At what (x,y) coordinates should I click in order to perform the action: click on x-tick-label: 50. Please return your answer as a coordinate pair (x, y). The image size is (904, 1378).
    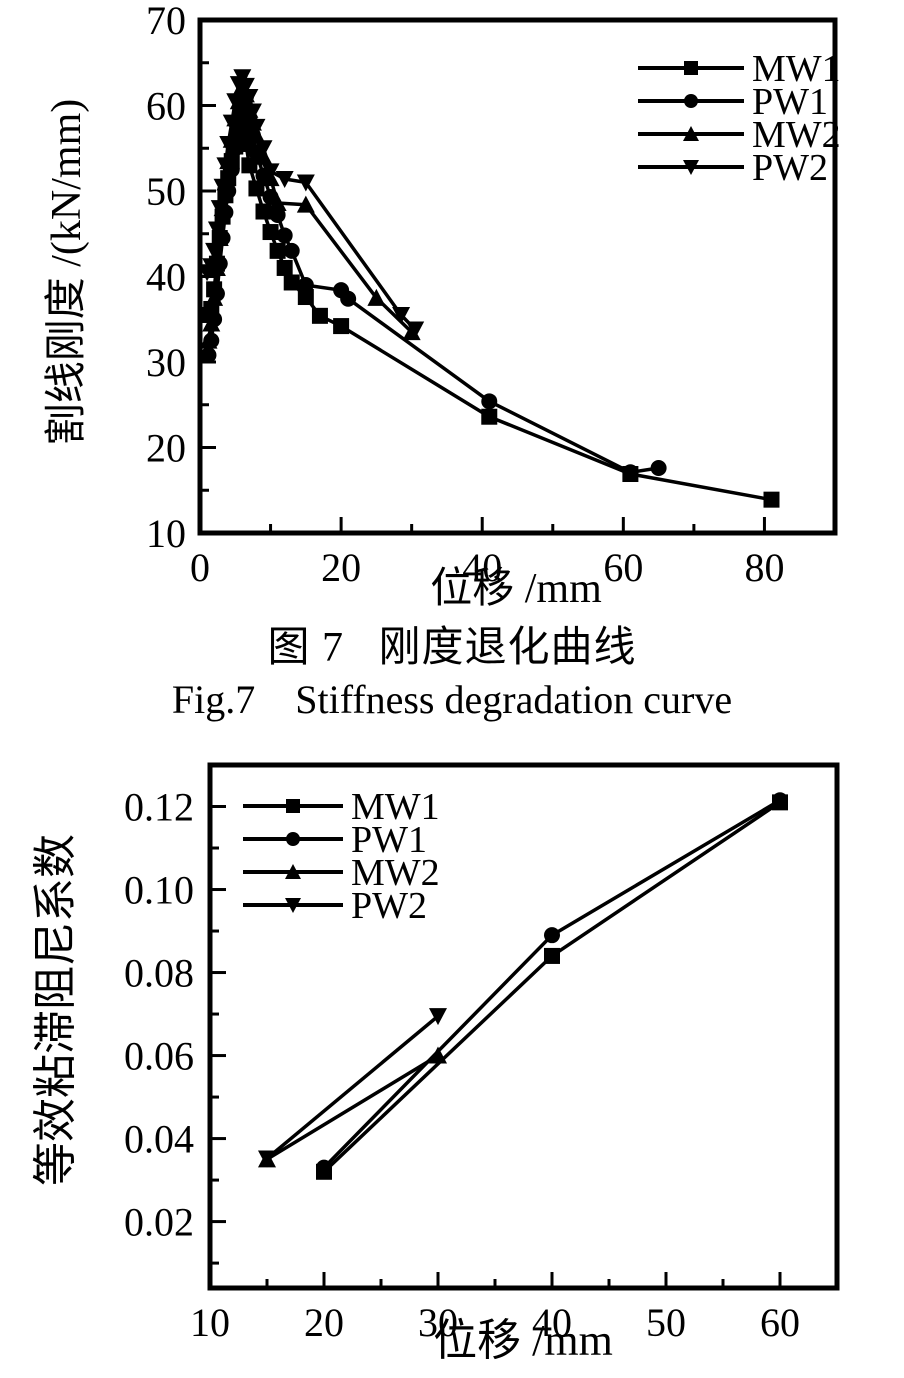
    Looking at the image, I should click on (666, 1322).